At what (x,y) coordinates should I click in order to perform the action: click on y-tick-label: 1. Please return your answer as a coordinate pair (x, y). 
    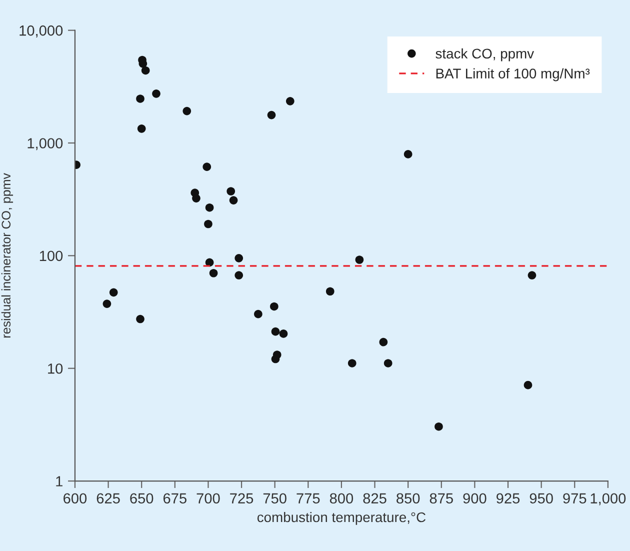
    Looking at the image, I should click on (59, 481).